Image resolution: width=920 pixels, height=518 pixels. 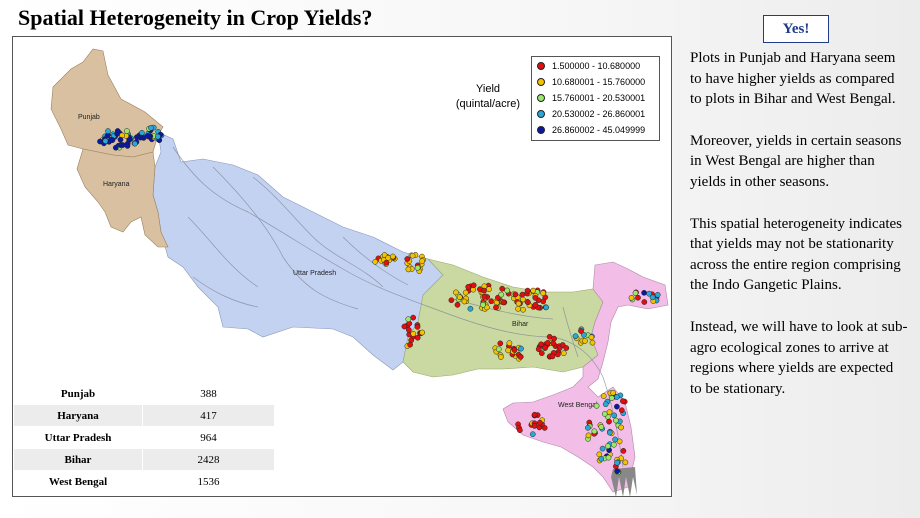 I want to click on legend-item: 20.530002 - 26.860001, so click(x=595, y=114).